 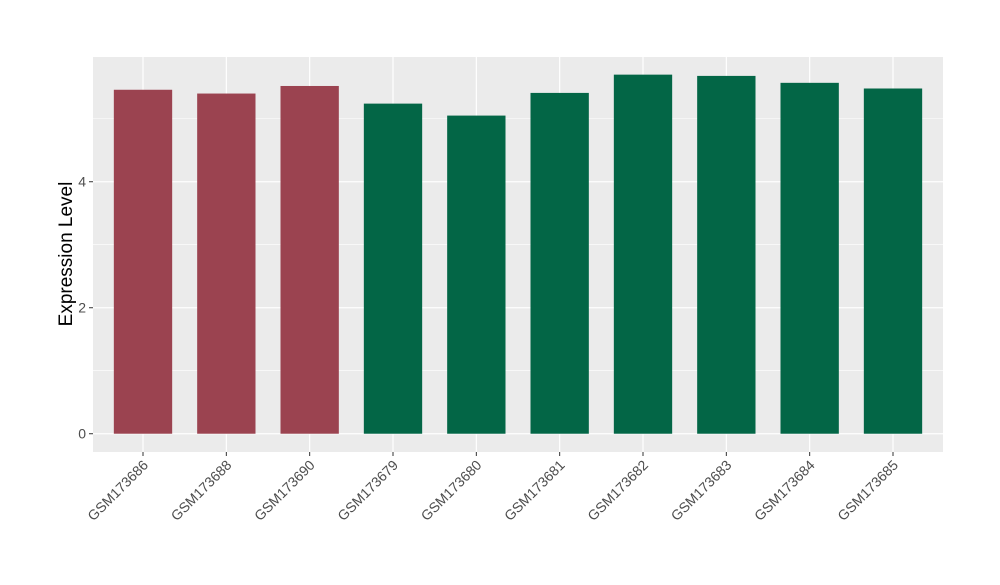 I want to click on y-tick-label: 2, so click(x=82, y=308).